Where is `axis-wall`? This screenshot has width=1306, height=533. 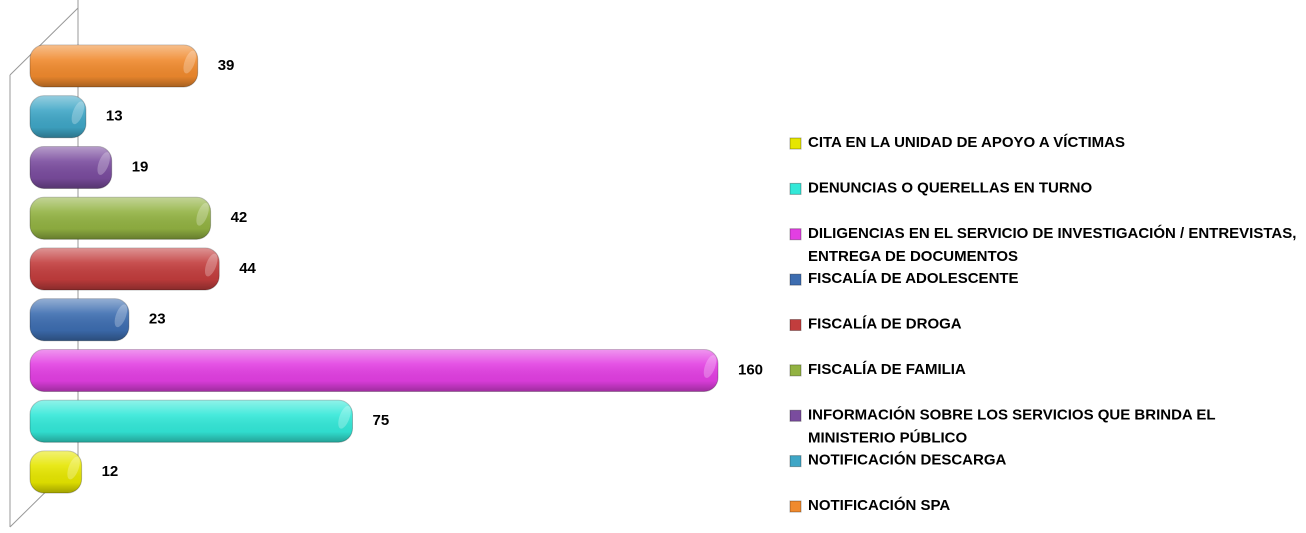 axis-wall is located at coordinates (44, 264).